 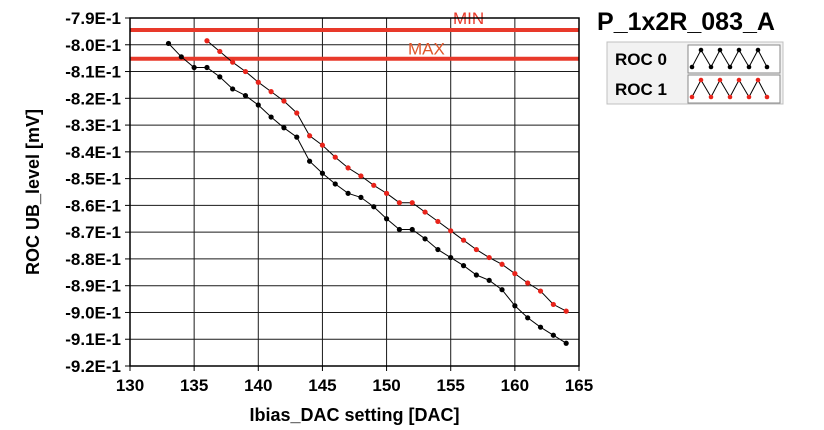 What do you see at coordinates (354, 415) in the screenshot?
I see `x-axis-title: Ibias_DAC setting [DAC]` at bounding box center [354, 415].